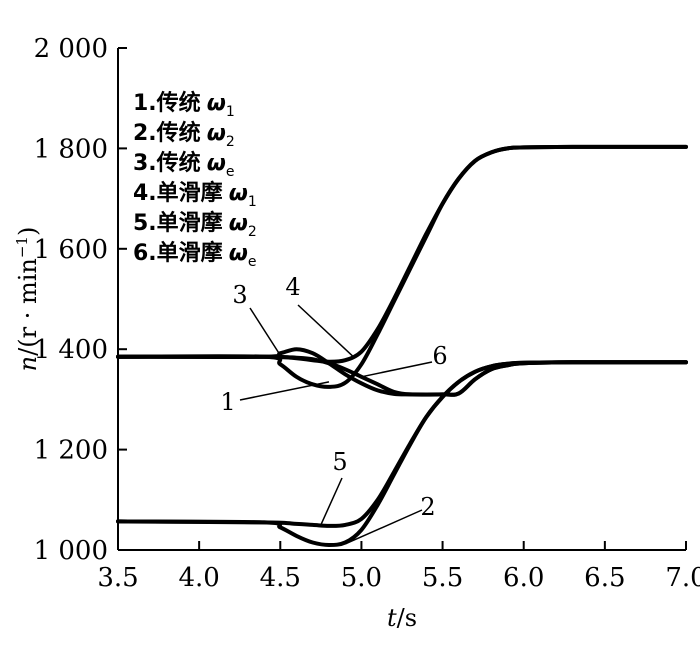 The image size is (700, 652). I want to click on x-axis-variable: t, so click(392, 618).